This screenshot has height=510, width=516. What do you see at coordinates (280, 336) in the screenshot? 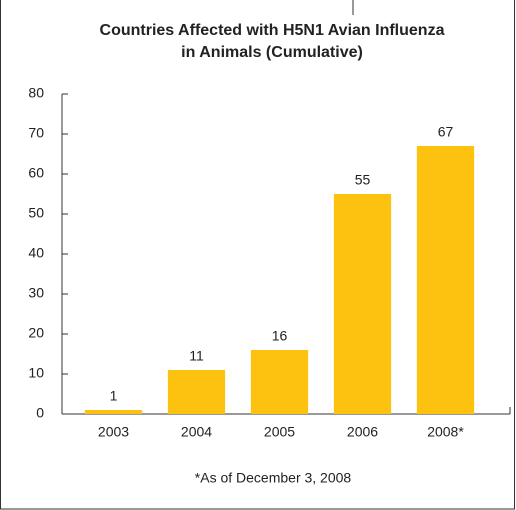
I see `value-label: 16` at bounding box center [280, 336].